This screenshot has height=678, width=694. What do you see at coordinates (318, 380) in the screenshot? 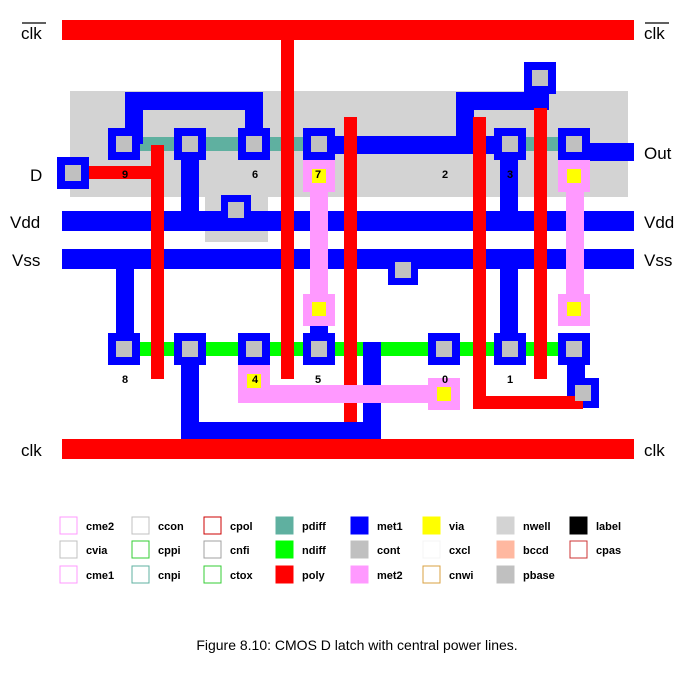
I see `node-label: 5` at bounding box center [318, 380].